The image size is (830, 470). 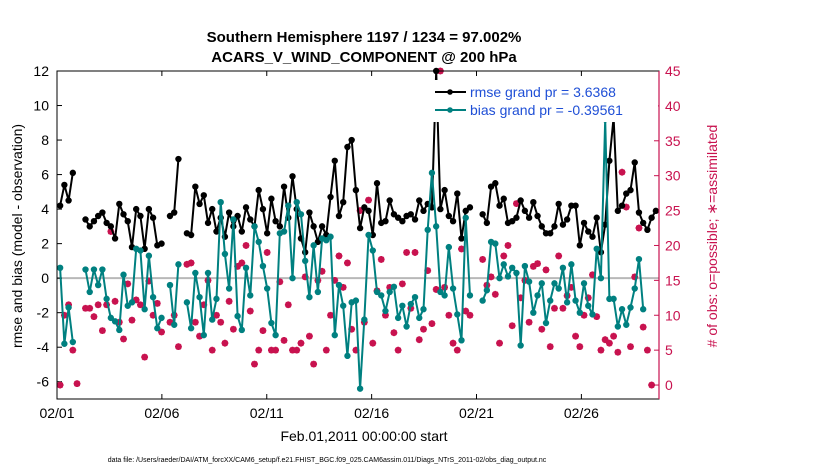 I want to click on y-right-tick-label: 5, so click(x=669, y=350).